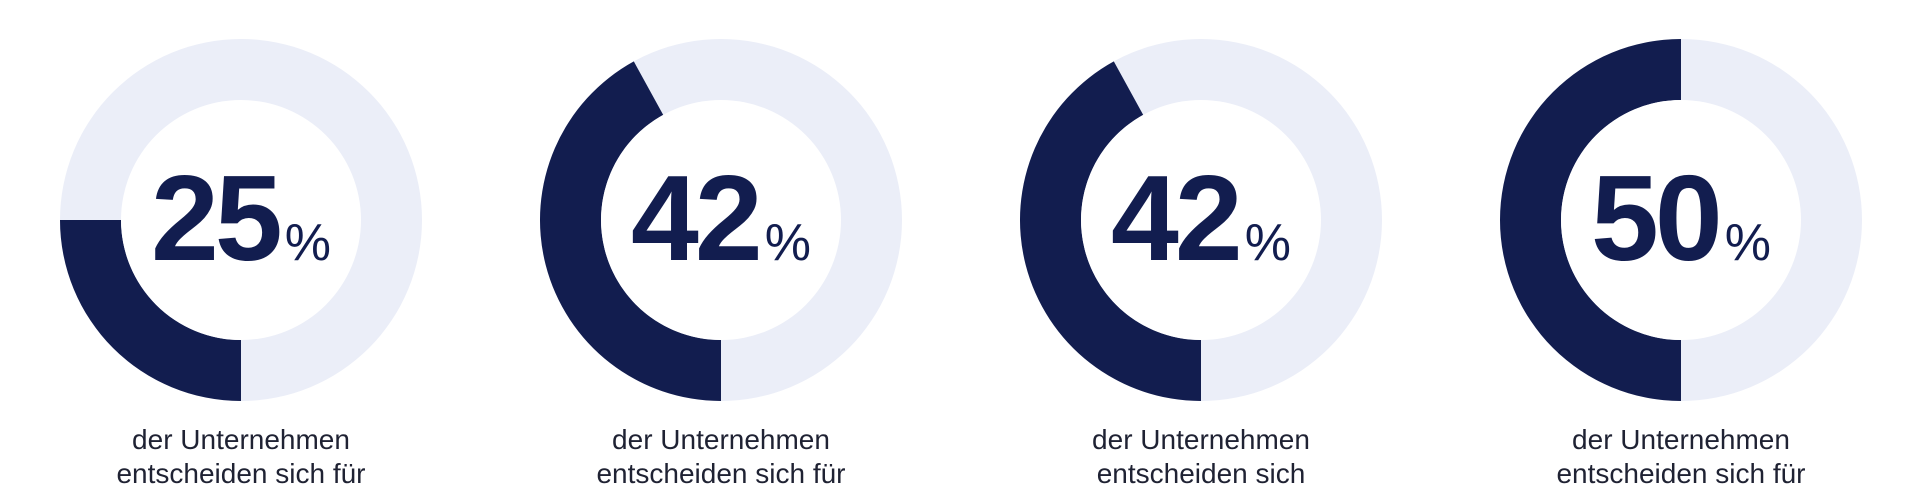 This screenshot has height=491, width=1920. I want to click on svg-text: 50%, so click(1681, 218).